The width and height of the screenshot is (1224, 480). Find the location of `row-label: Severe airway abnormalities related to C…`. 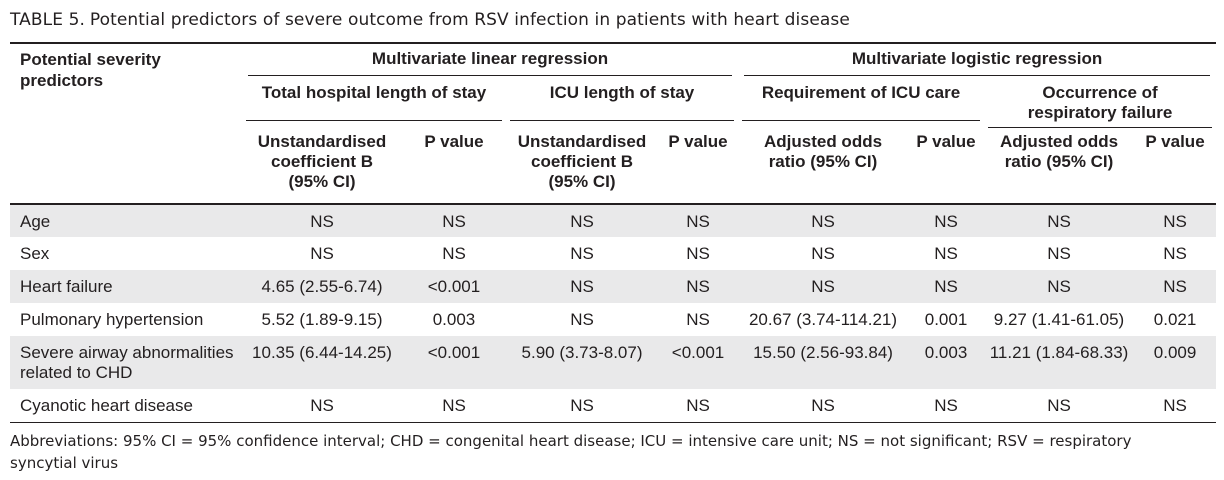

row-label: Severe airway abnormalities related to C… is located at coordinates (126, 362).